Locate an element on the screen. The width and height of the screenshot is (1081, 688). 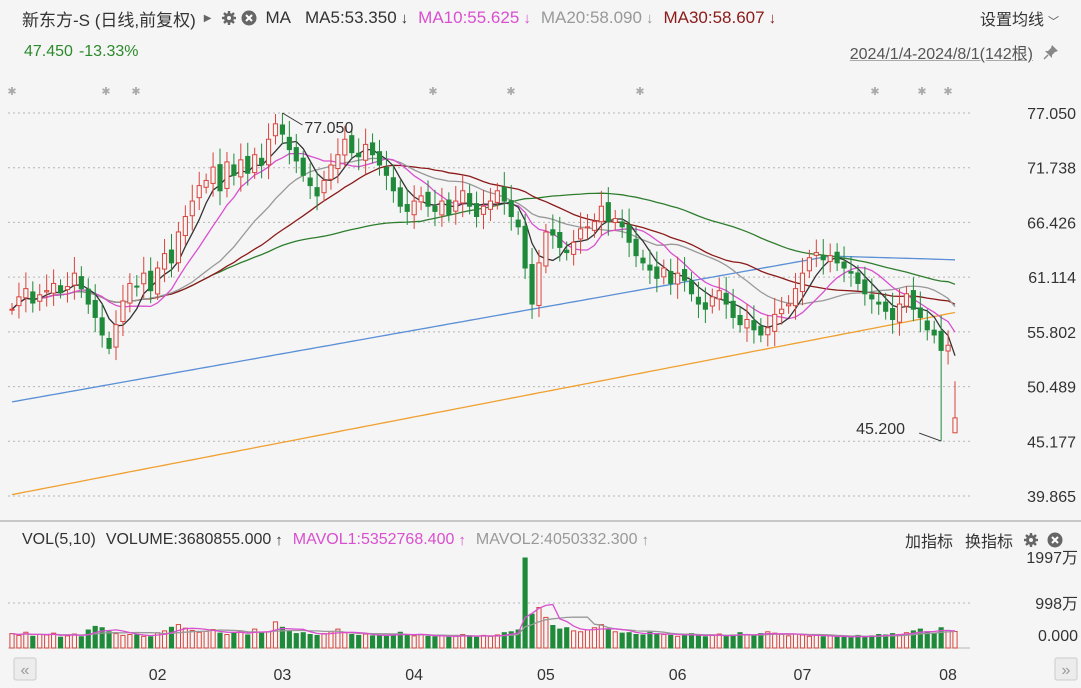
switch-indicator-button: 换指标 is located at coordinates (988, 542).